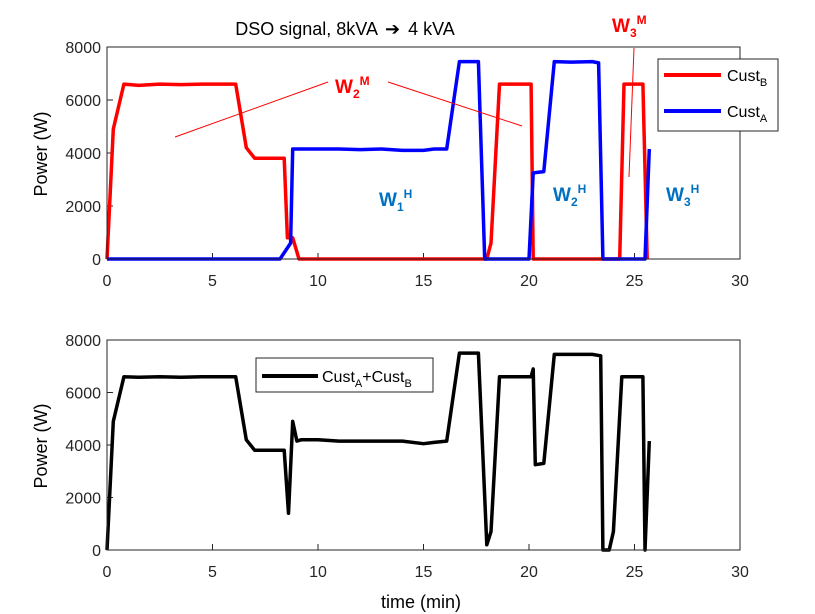 The height and width of the screenshot is (614, 815). What do you see at coordinates (631, 112) in the screenshot?
I see `annotation-w3m-leader` at bounding box center [631, 112].